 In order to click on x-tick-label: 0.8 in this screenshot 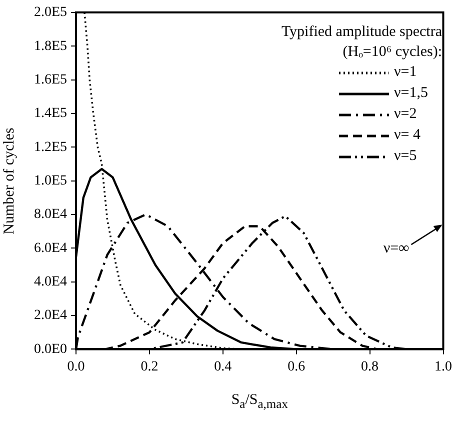, I will do `click(370, 366)`.